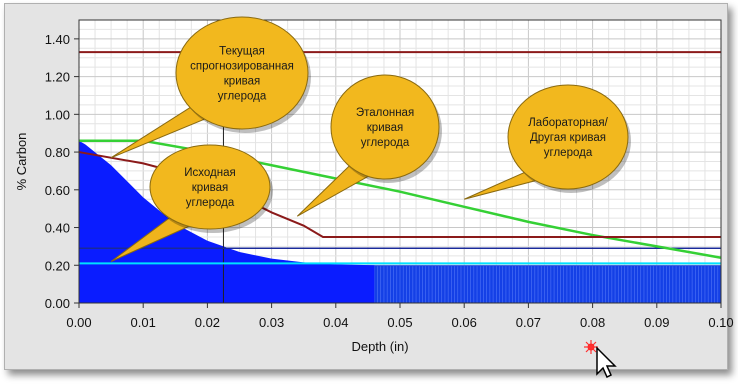  What do you see at coordinates (207, 322) in the screenshot?
I see `x-tick-label: 0.02` at bounding box center [207, 322].